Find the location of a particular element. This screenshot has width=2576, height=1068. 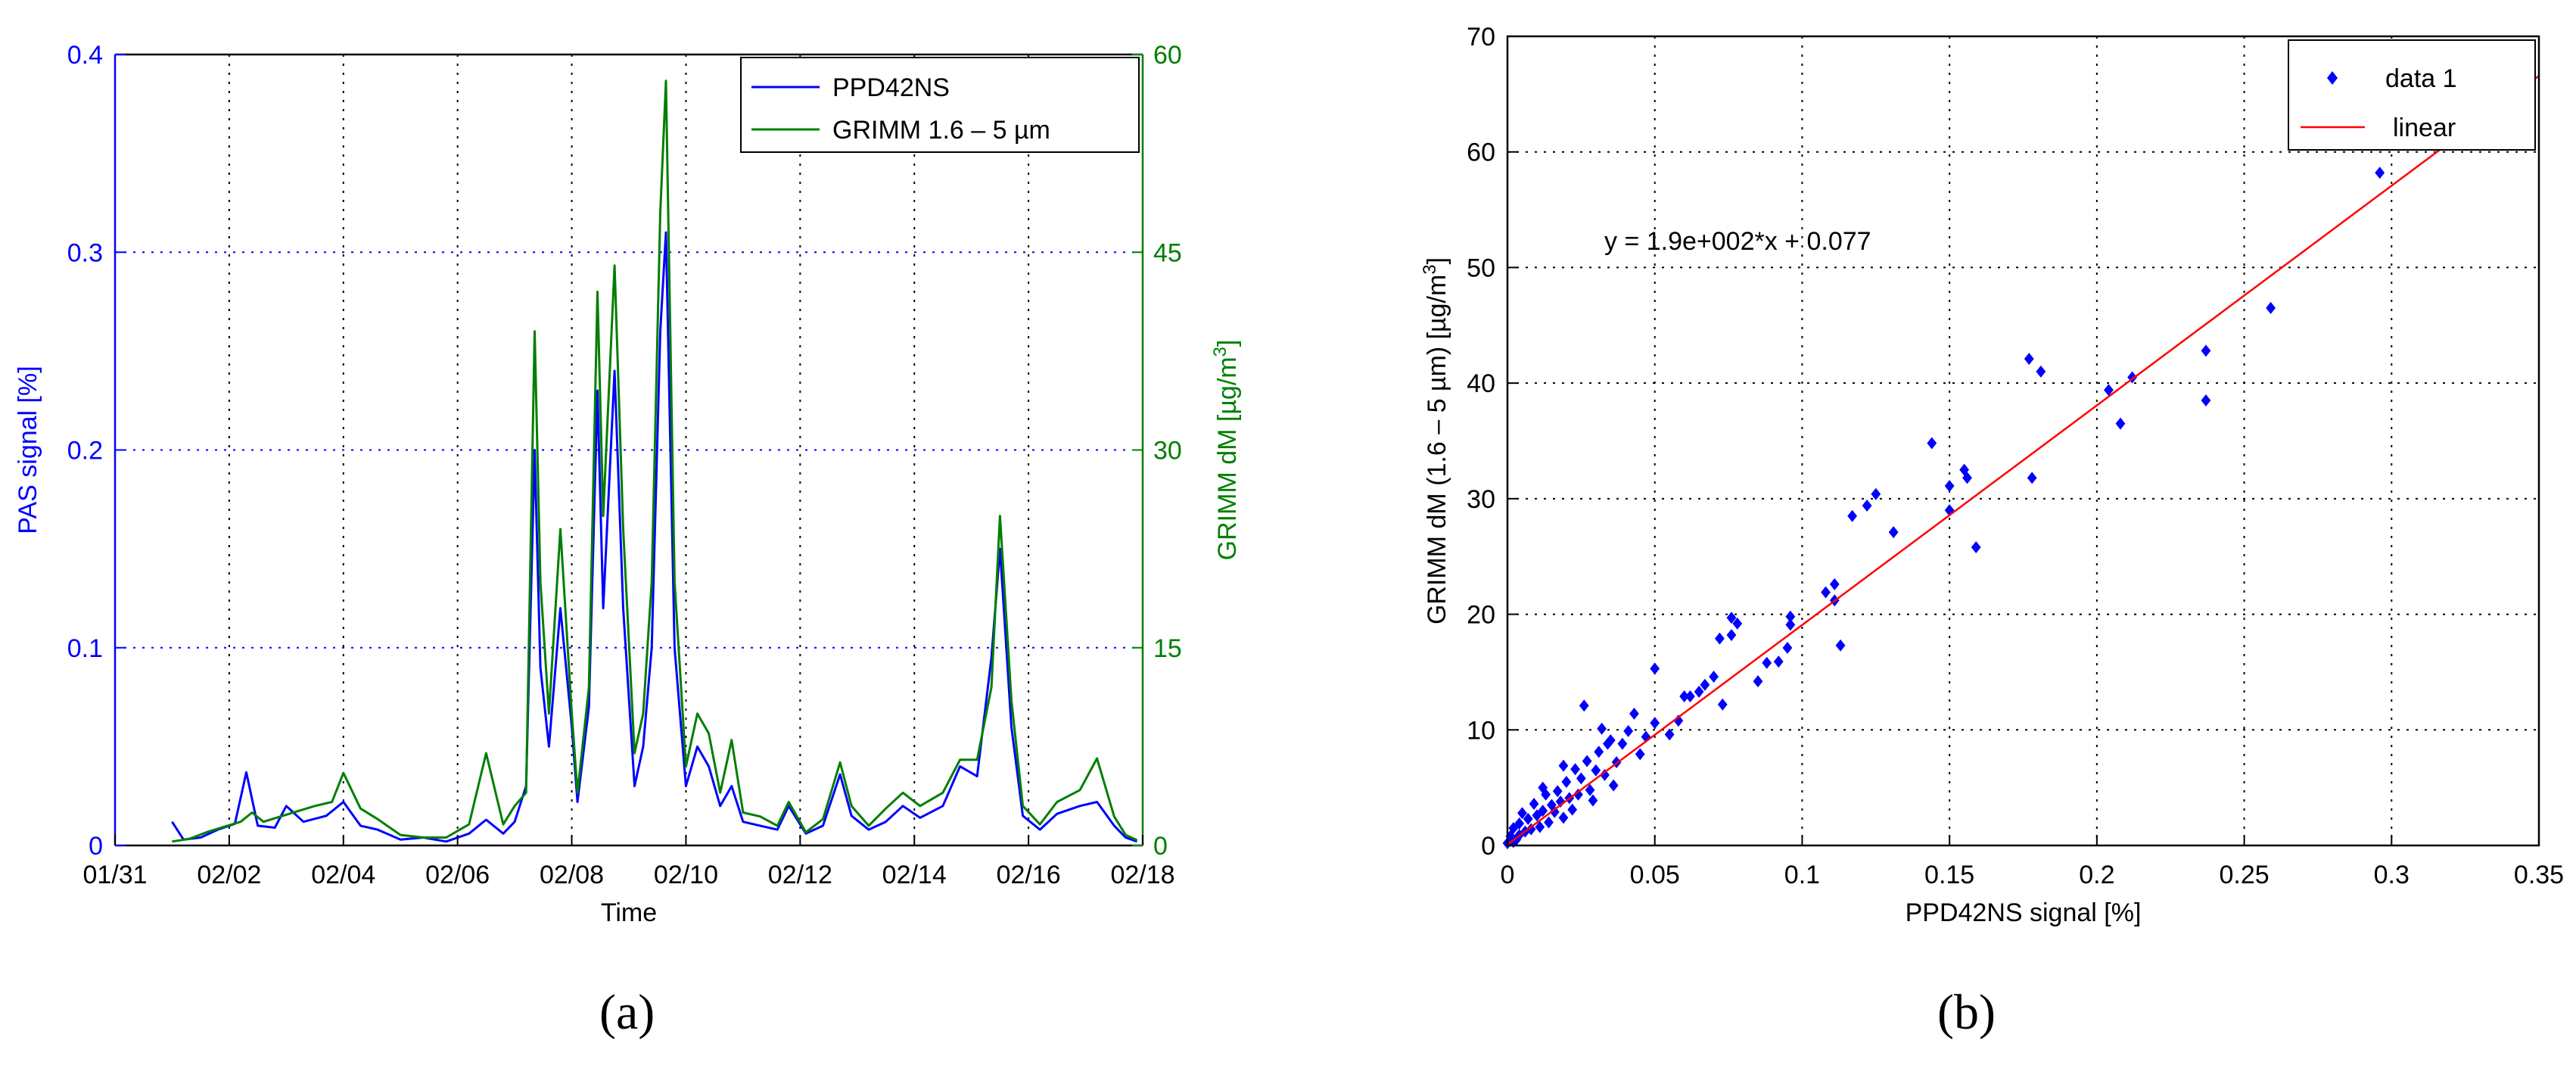

y-tick-label-right: 45 is located at coordinates (1167, 252).